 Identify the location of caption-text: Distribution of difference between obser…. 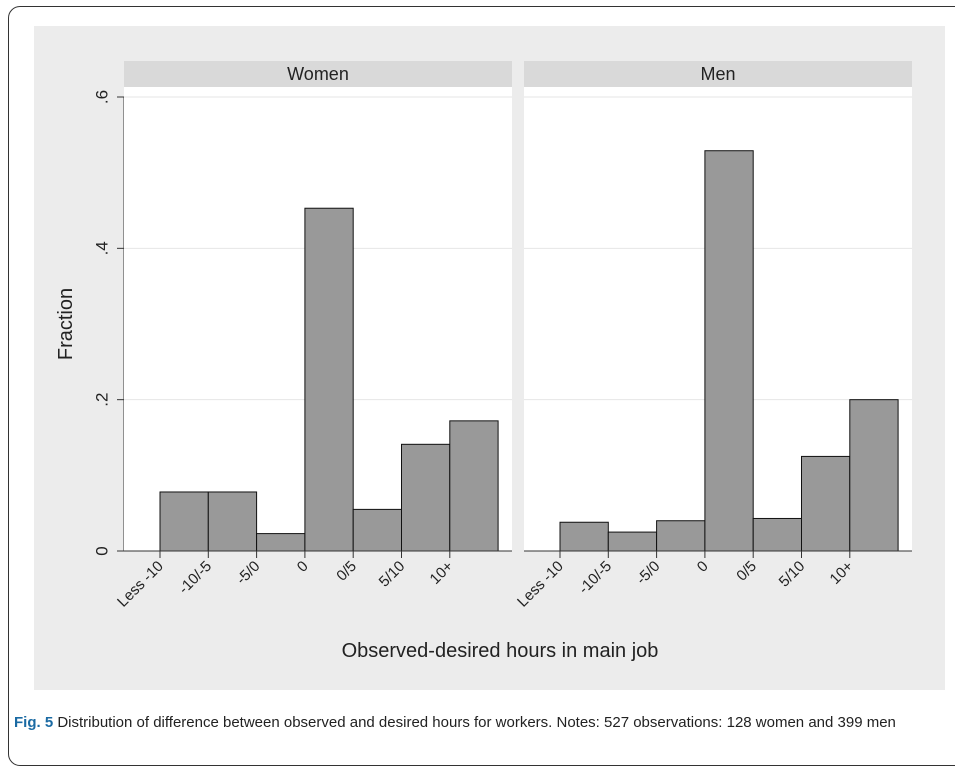
(474, 722).